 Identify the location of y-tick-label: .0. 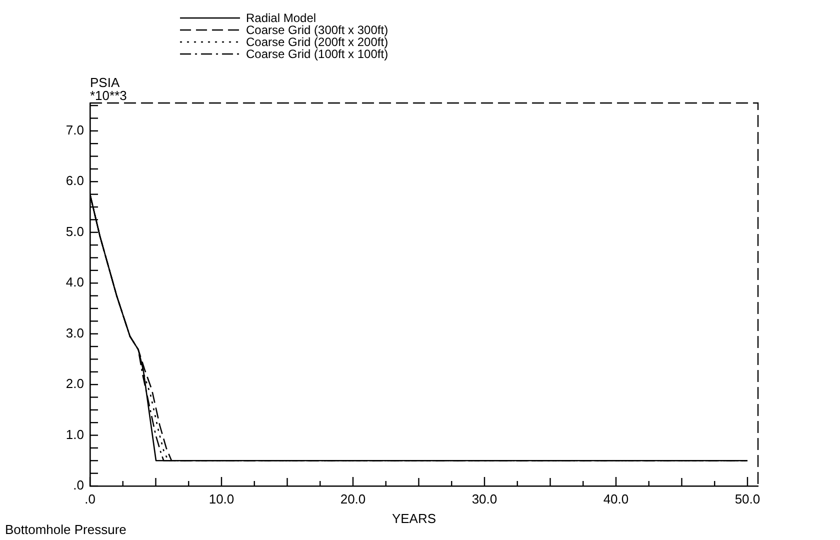
(78, 485).